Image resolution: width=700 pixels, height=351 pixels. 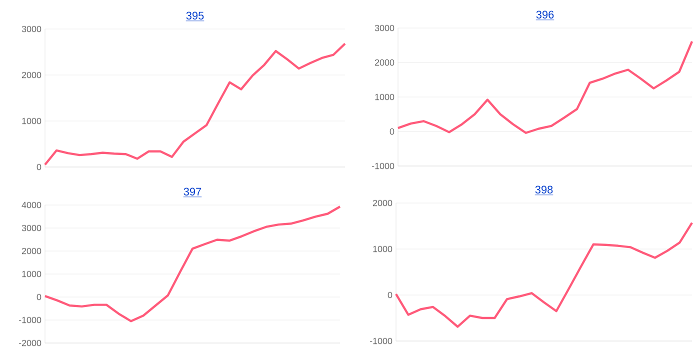 I want to click on y-tick-label: -2000, so click(x=30, y=343).